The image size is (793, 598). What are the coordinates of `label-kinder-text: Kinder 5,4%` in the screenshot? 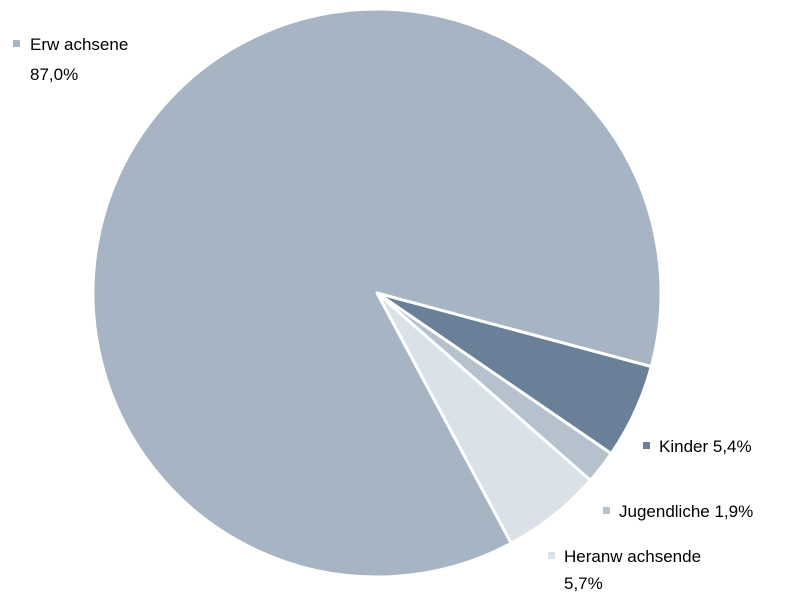 It's located at (705, 446).